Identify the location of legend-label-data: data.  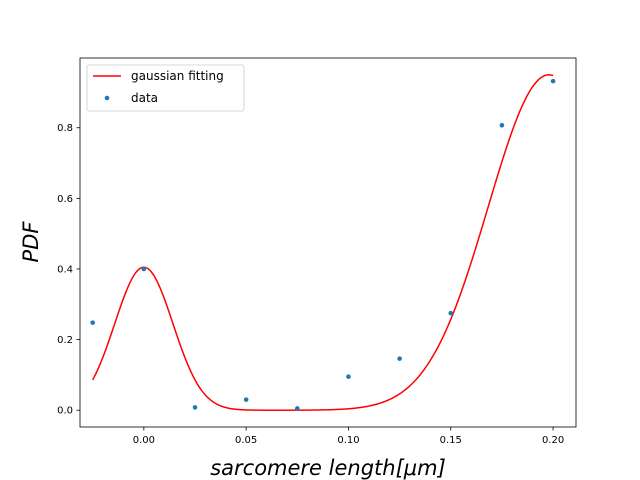
(144, 98).